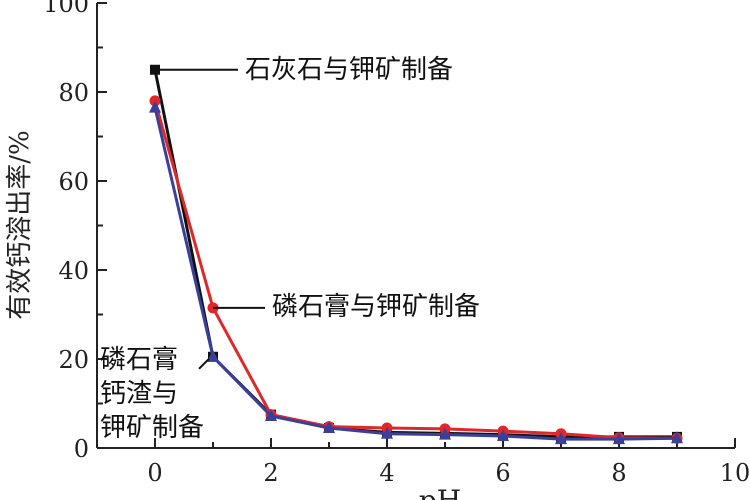 The height and width of the screenshot is (500, 750). What do you see at coordinates (735, 473) in the screenshot?
I see `x-tick-label: 10` at bounding box center [735, 473].